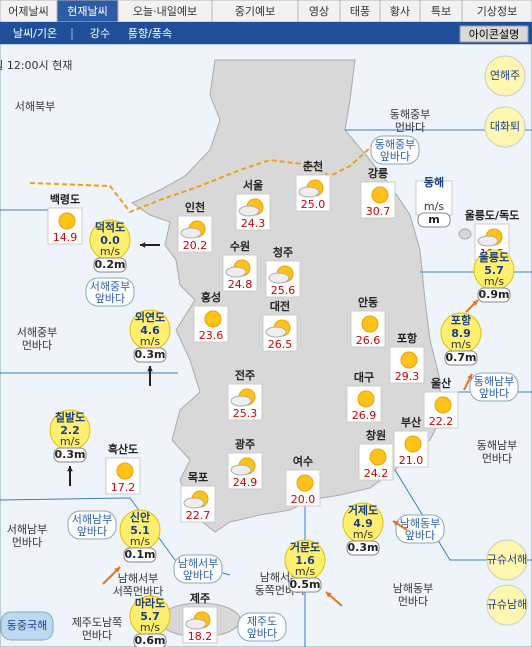 The height and width of the screenshot is (647, 532). Describe the element at coordinates (201, 179) in the screenshot. I see `dmz-line` at that location.